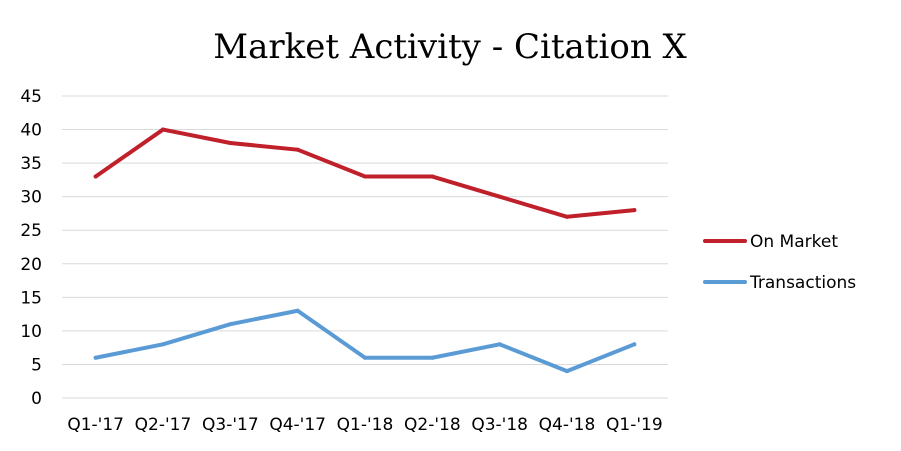  I want to click on y-axis-ticks: 0 5 10 15 20 25 30 35 40 45, so click(31, 248).